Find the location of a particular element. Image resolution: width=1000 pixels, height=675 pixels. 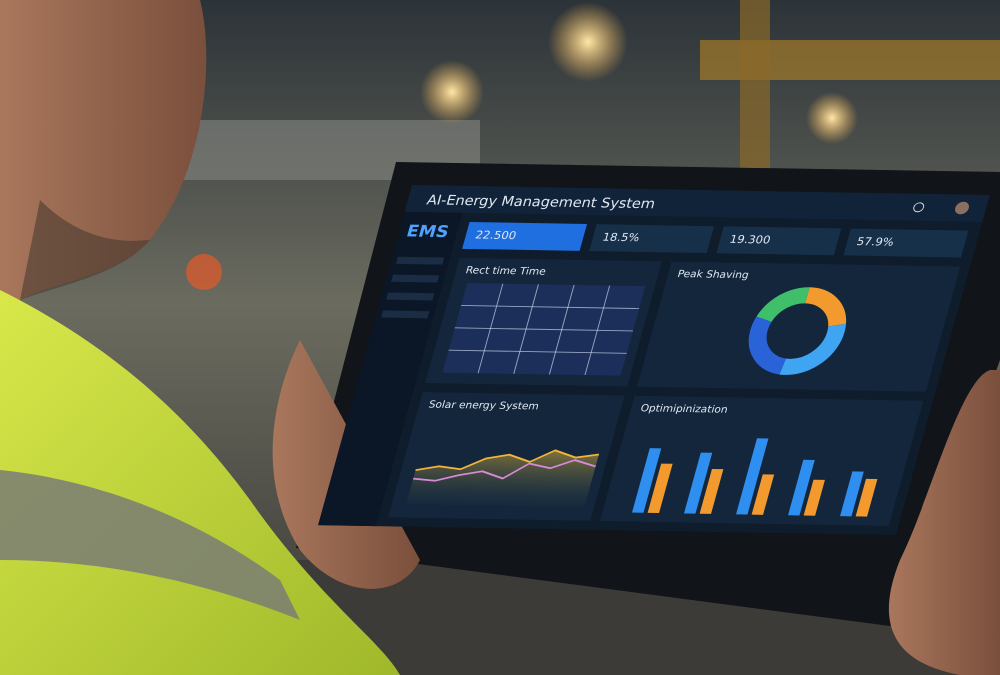

kpi-row: 22.500 18.5% 19.300 57.9% is located at coordinates (715, 239).